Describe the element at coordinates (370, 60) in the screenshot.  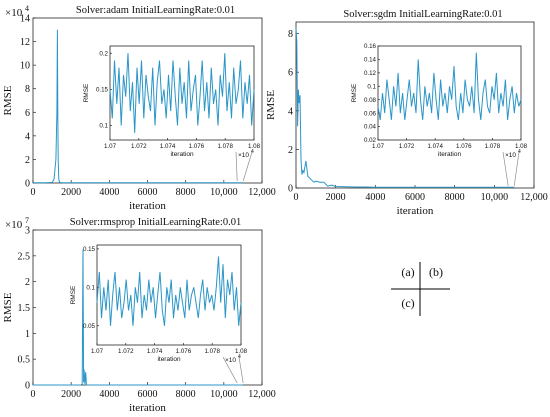
I see `inset-y-tick-label: 0.14` at that location.